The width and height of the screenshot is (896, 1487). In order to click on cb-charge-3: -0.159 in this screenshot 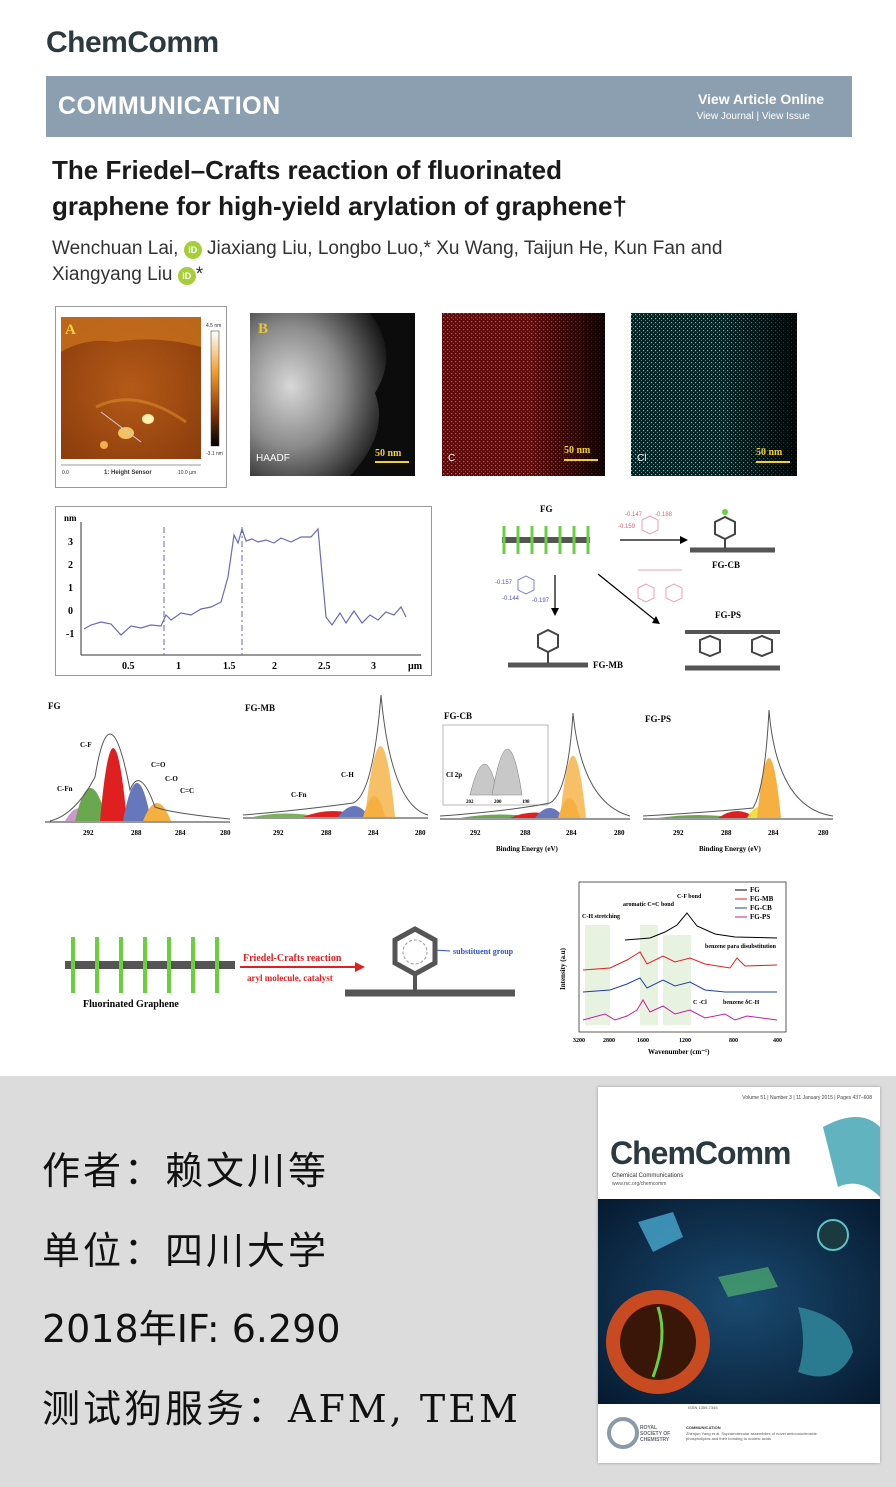, I will do `click(627, 527)`.